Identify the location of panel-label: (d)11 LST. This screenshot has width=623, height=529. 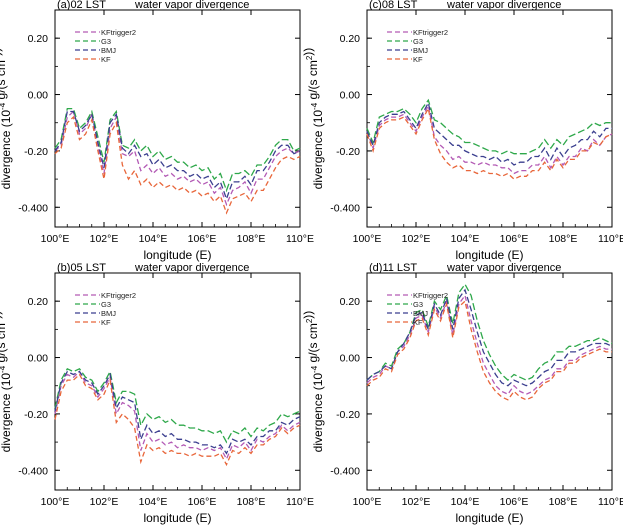
(393, 268).